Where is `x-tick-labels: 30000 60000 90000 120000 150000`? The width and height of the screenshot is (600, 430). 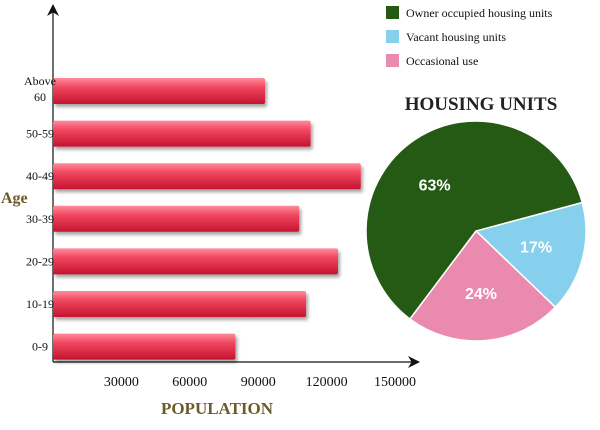
x-tick-labels: 30000 60000 90000 120000 150000 is located at coordinates (260, 382).